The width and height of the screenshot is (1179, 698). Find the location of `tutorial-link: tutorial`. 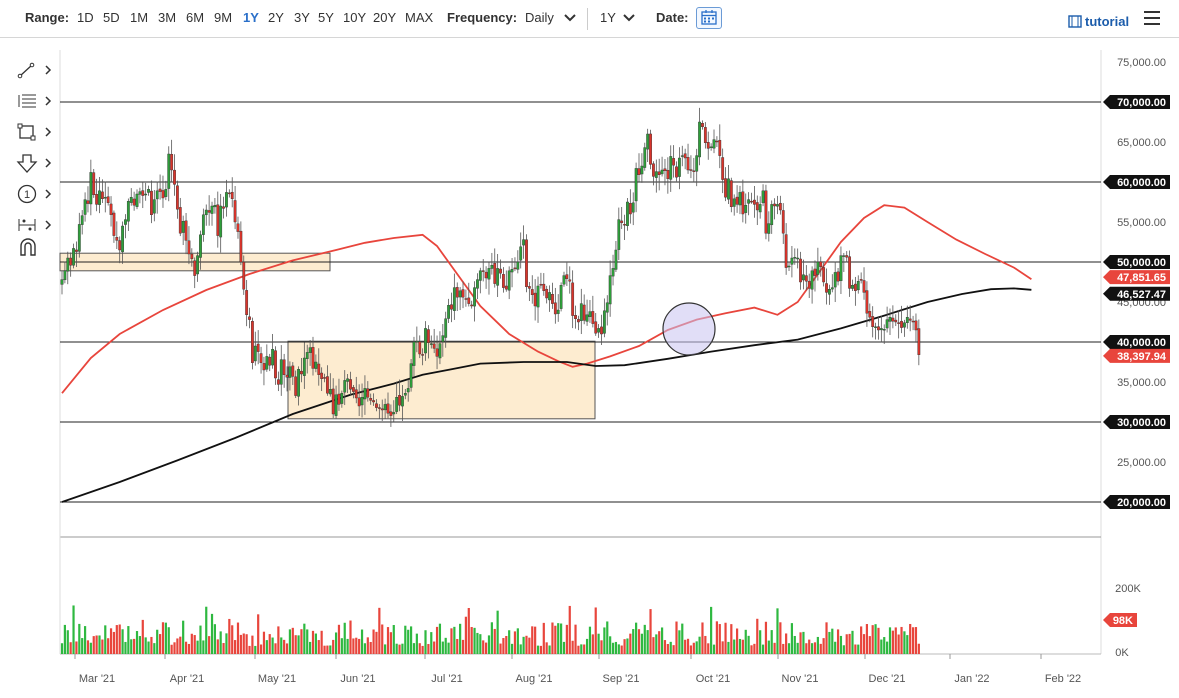

tutorial-link: tutorial is located at coordinates (1107, 21).